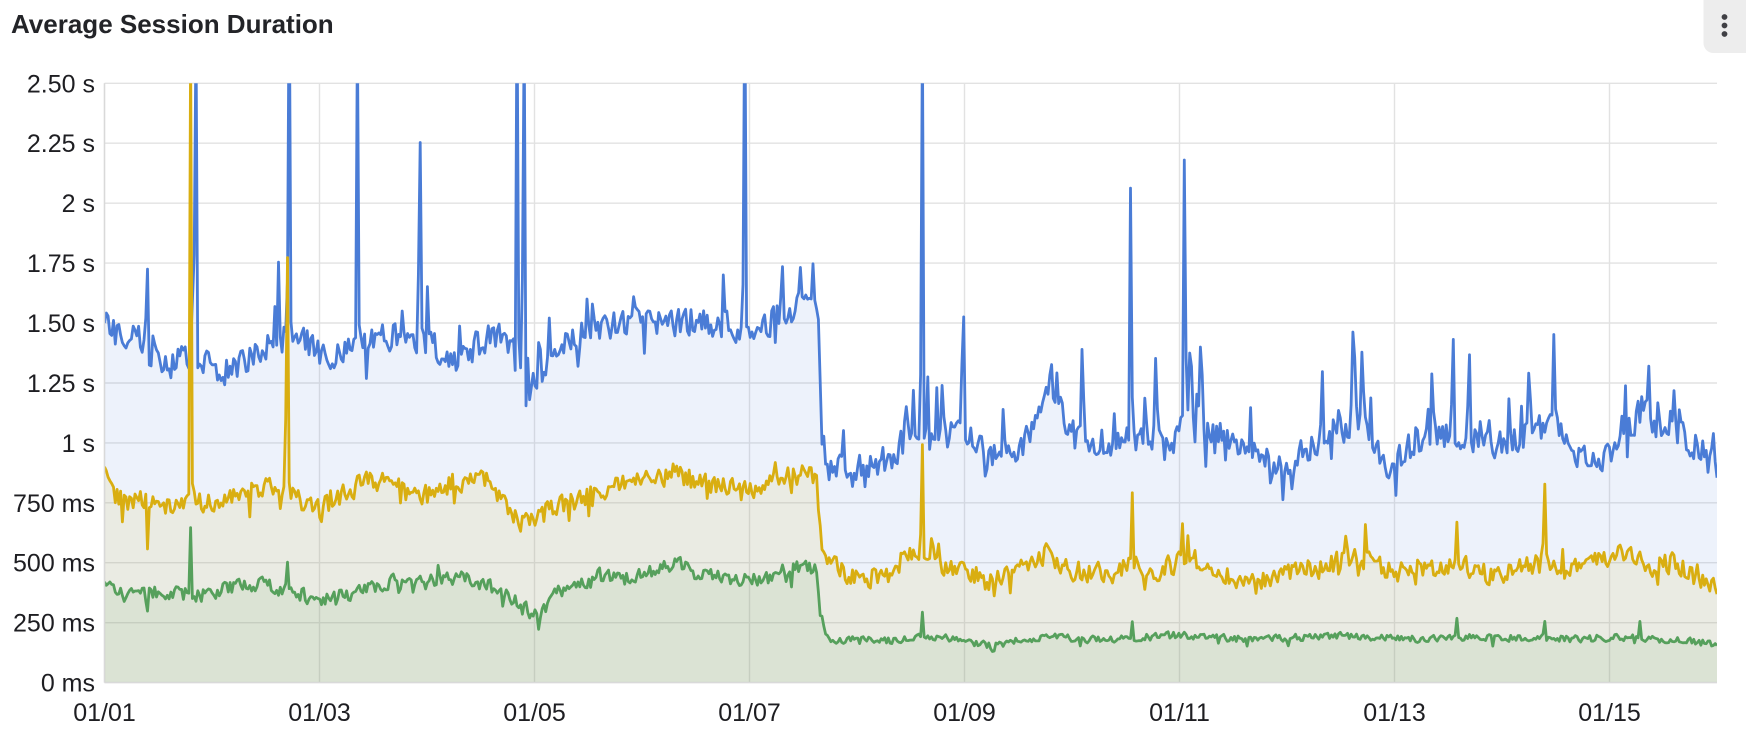 This screenshot has height=739, width=1746. I want to click on svg-text: 250 ms, so click(54, 624).